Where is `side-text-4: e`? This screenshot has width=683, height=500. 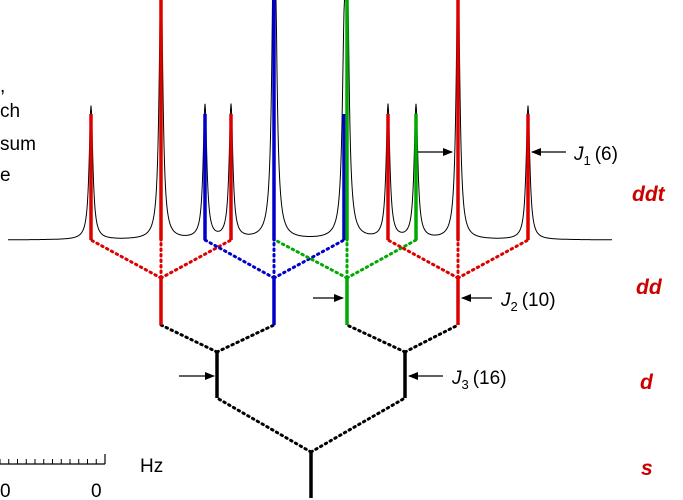
side-text-4: e is located at coordinates (5, 175).